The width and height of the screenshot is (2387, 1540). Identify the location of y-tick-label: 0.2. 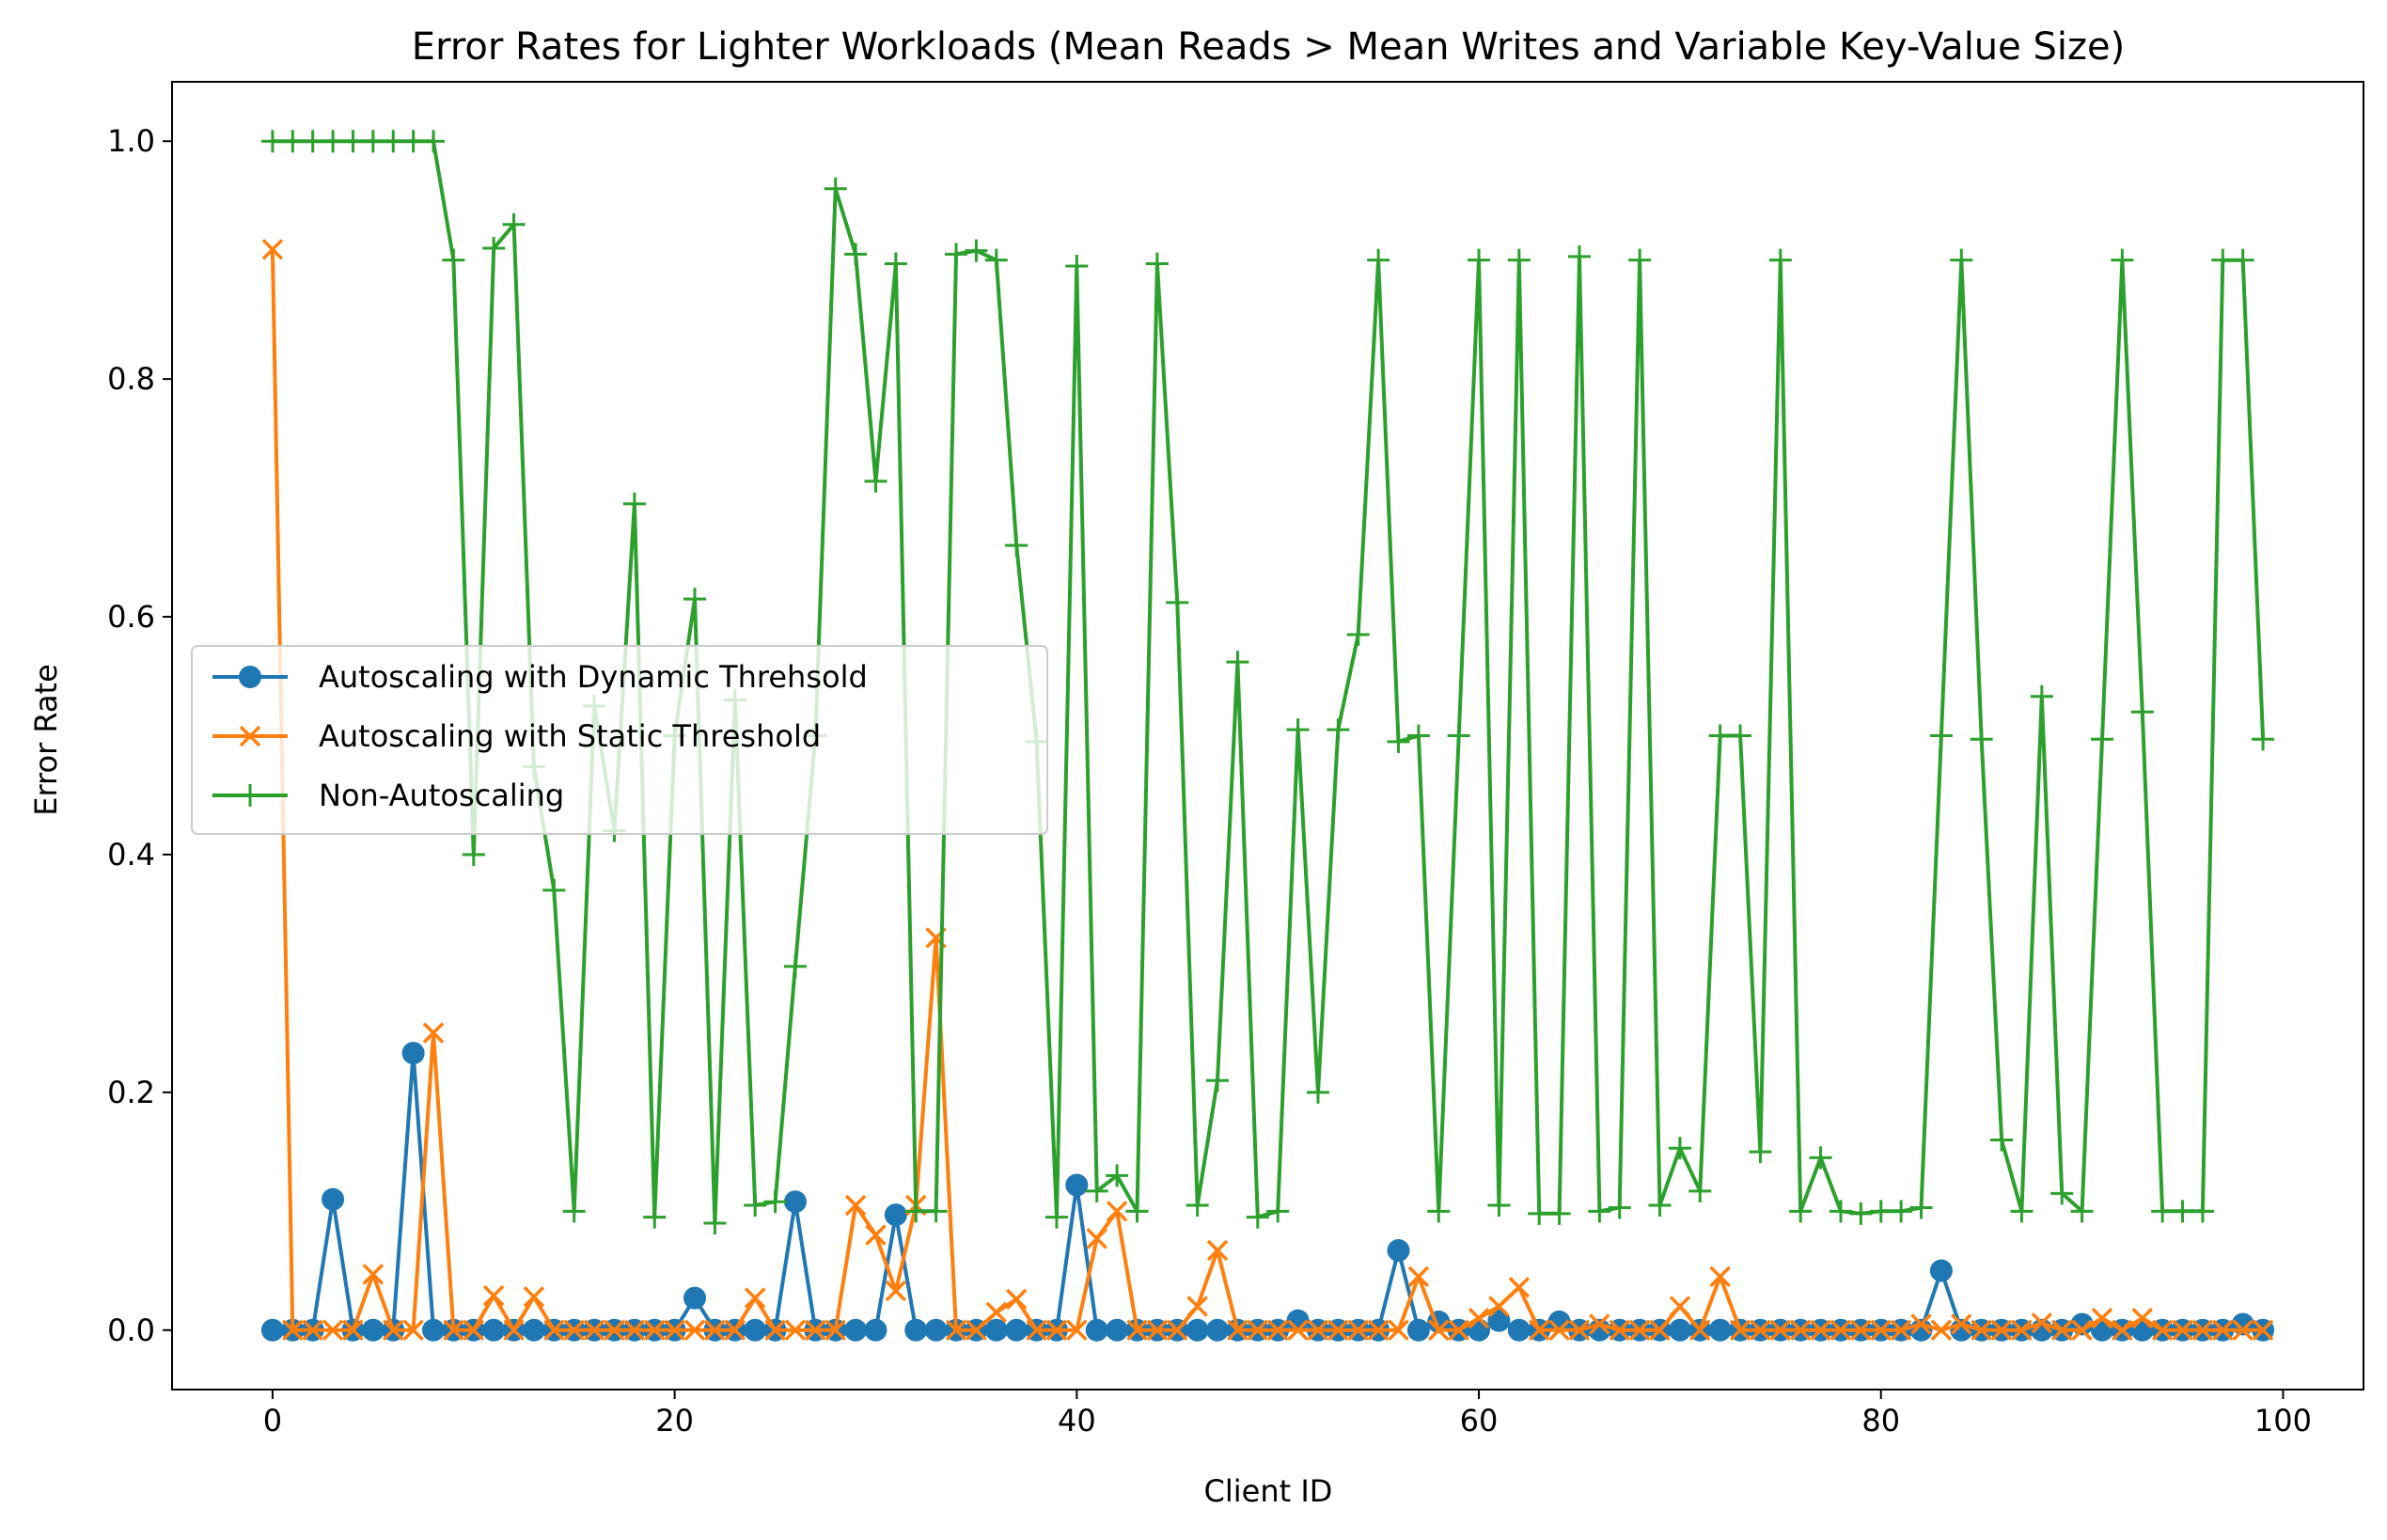
(131, 1092).